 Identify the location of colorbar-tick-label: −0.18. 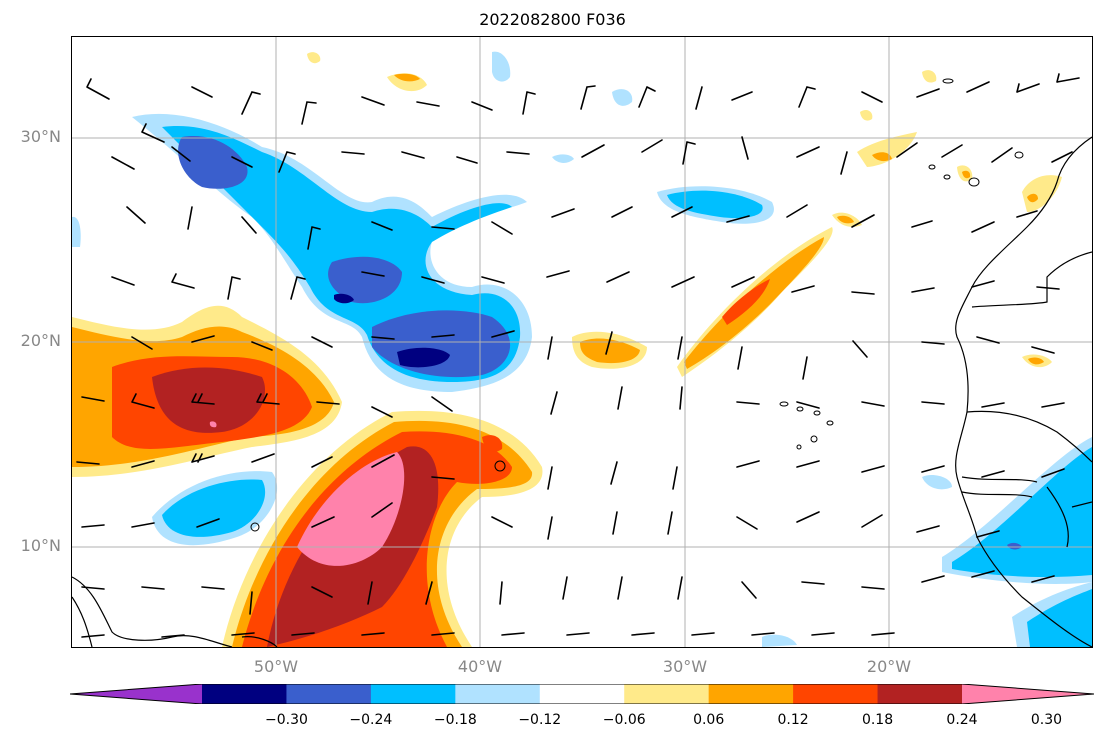
(455, 720).